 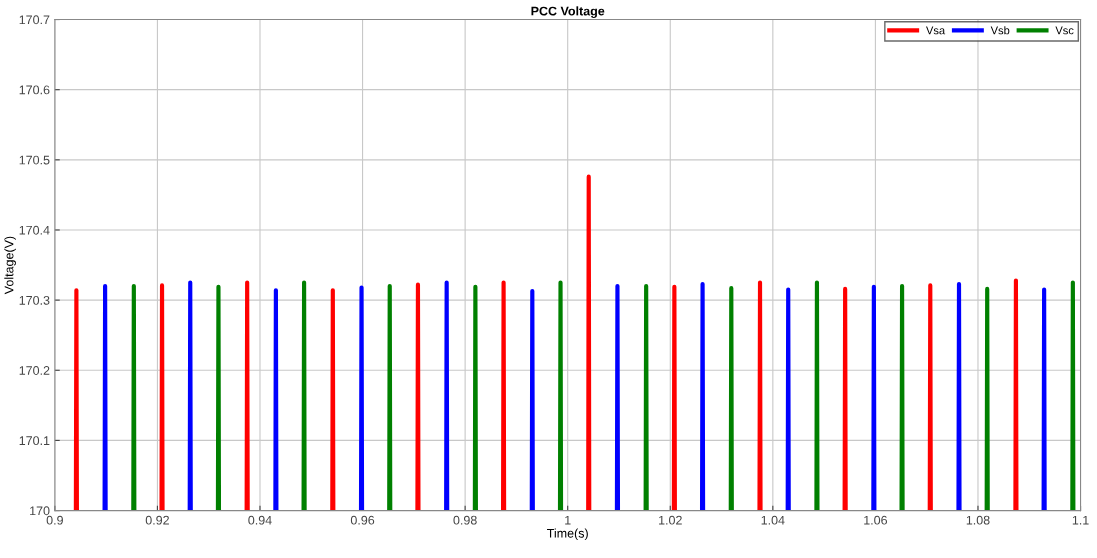 What do you see at coordinates (1000, 30) in the screenshot?
I see `legend-label: Vsb` at bounding box center [1000, 30].